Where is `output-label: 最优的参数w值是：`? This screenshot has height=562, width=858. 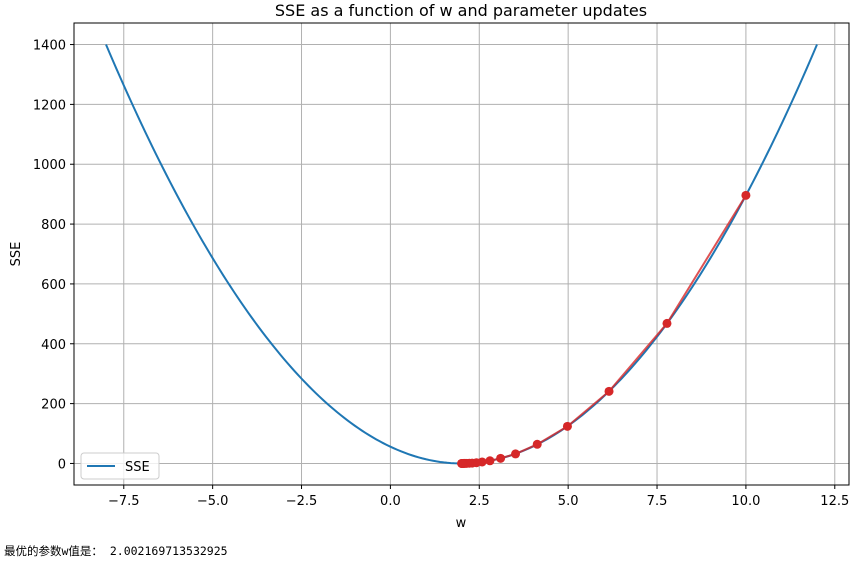
output-label: 最优的参数w值是： is located at coordinates (53, 551).